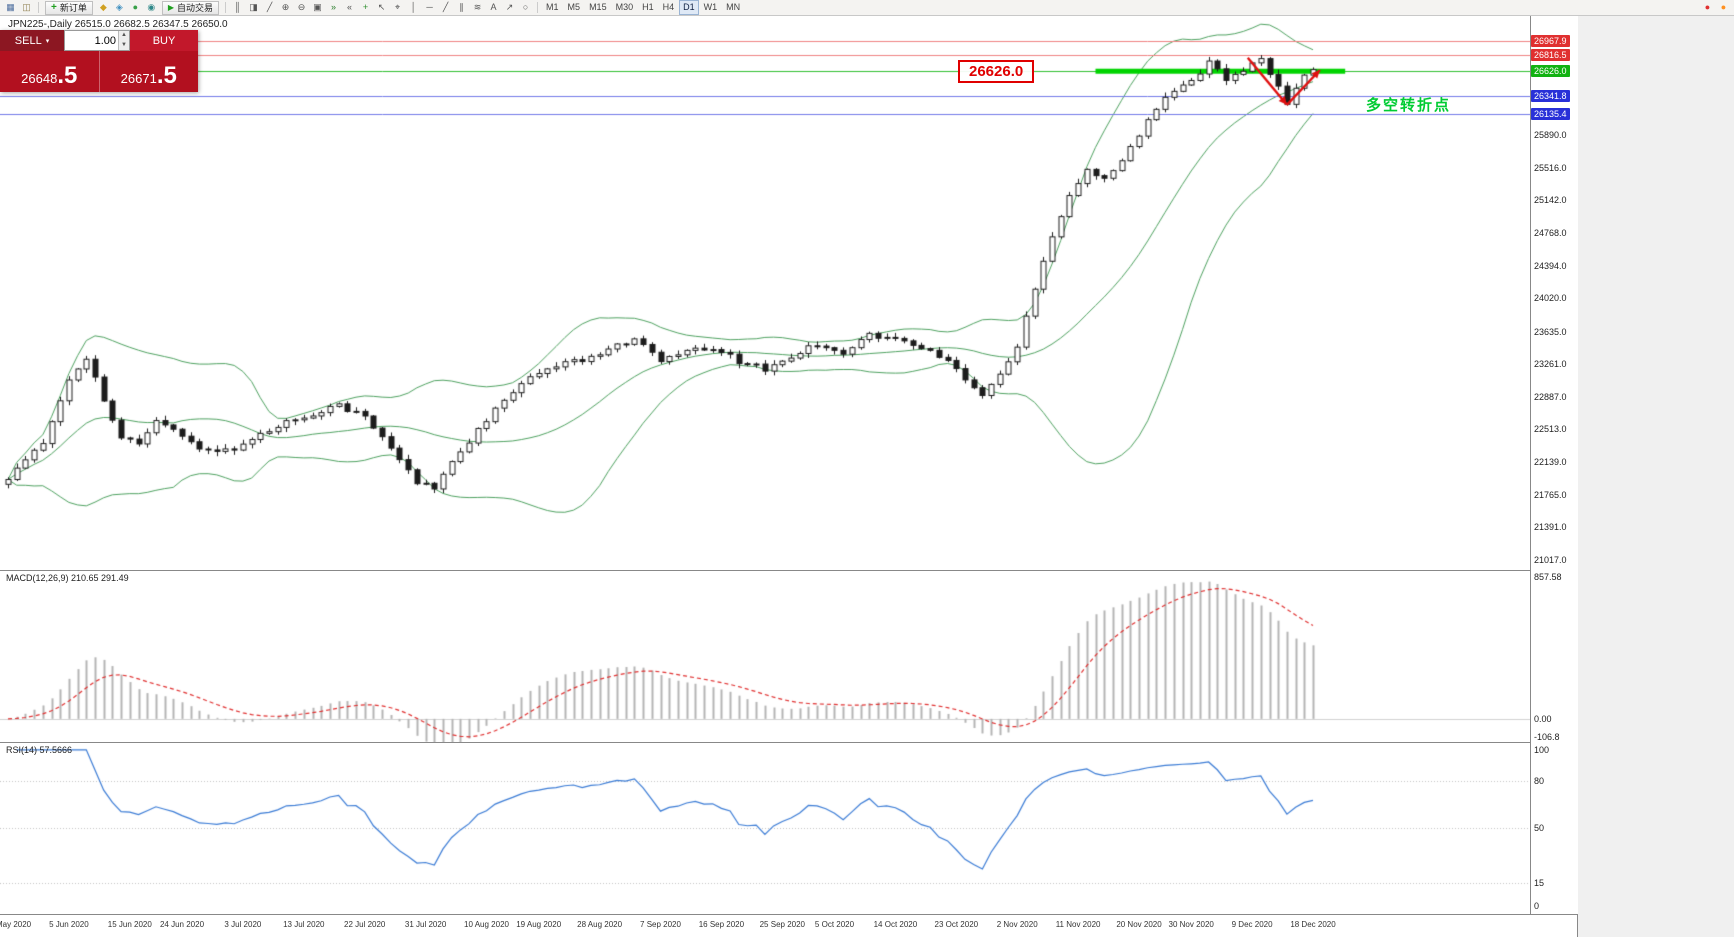 The width and height of the screenshot is (1734, 937). What do you see at coordinates (668, 7) in the screenshot?
I see `timeframe-h4: H4` at bounding box center [668, 7].